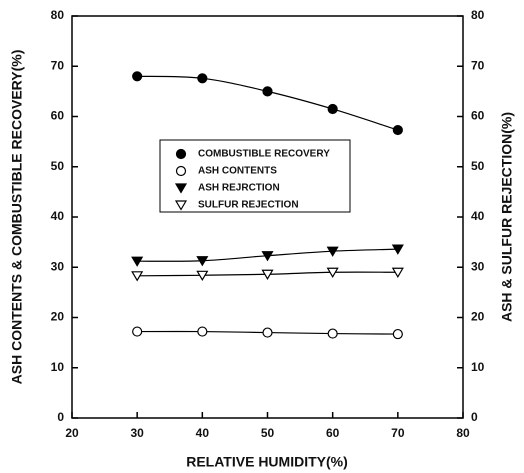  Describe the element at coordinates (17, 217) in the screenshot. I see `y-axis-title: ASH CONTENTS & COMBUSTIBLE RECOVERY(%)` at that location.